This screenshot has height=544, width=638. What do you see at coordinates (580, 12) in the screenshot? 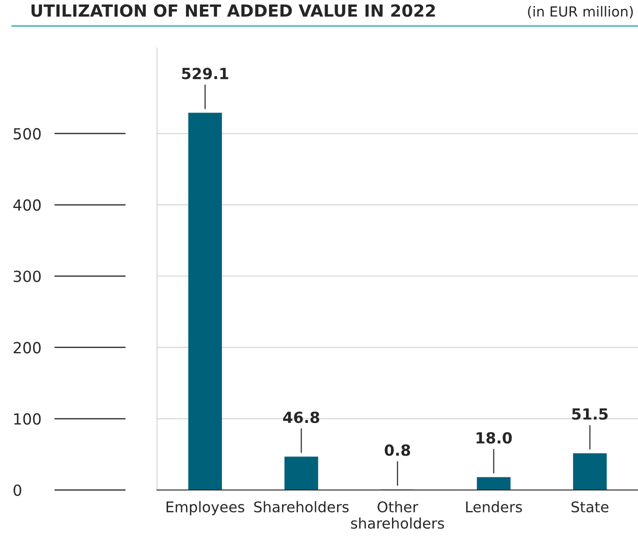
I see `chart-subtitle: (in EUR million)` at bounding box center [580, 12].